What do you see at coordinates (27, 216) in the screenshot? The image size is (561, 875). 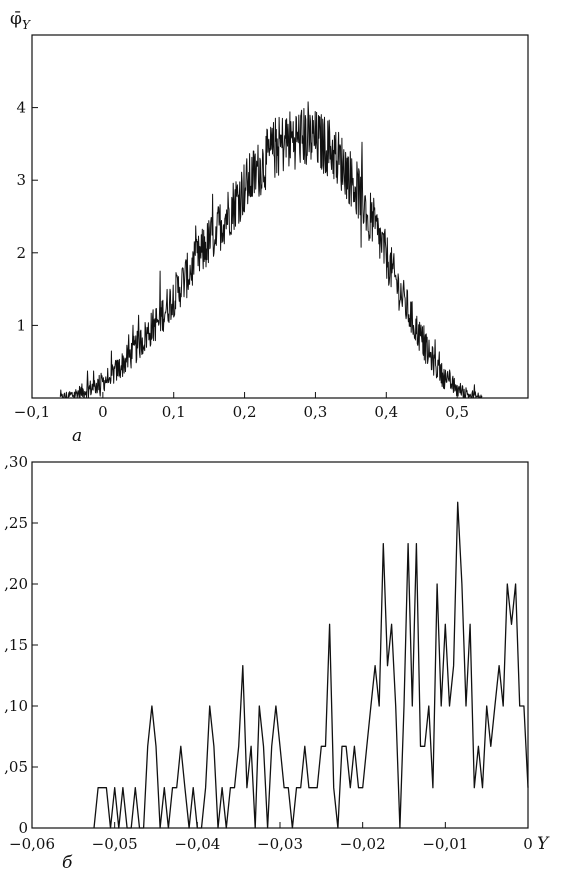 I see `panel-a-y-ticks: 1 2 3 4` at bounding box center [27, 216].